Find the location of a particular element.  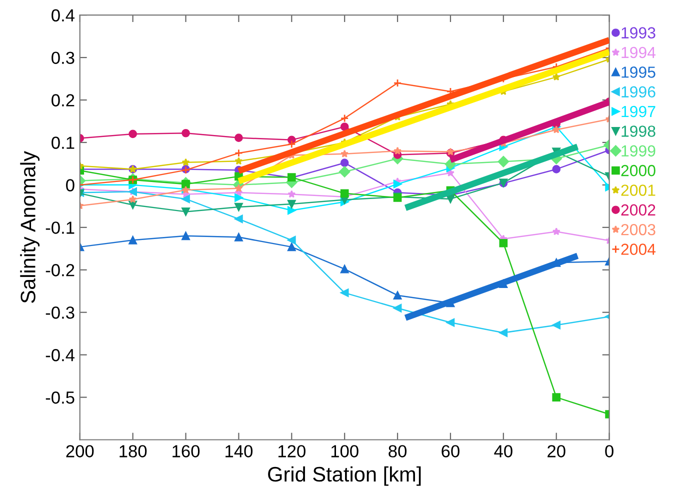

y-tick-label: -0.4 is located at coordinates (60, 355).